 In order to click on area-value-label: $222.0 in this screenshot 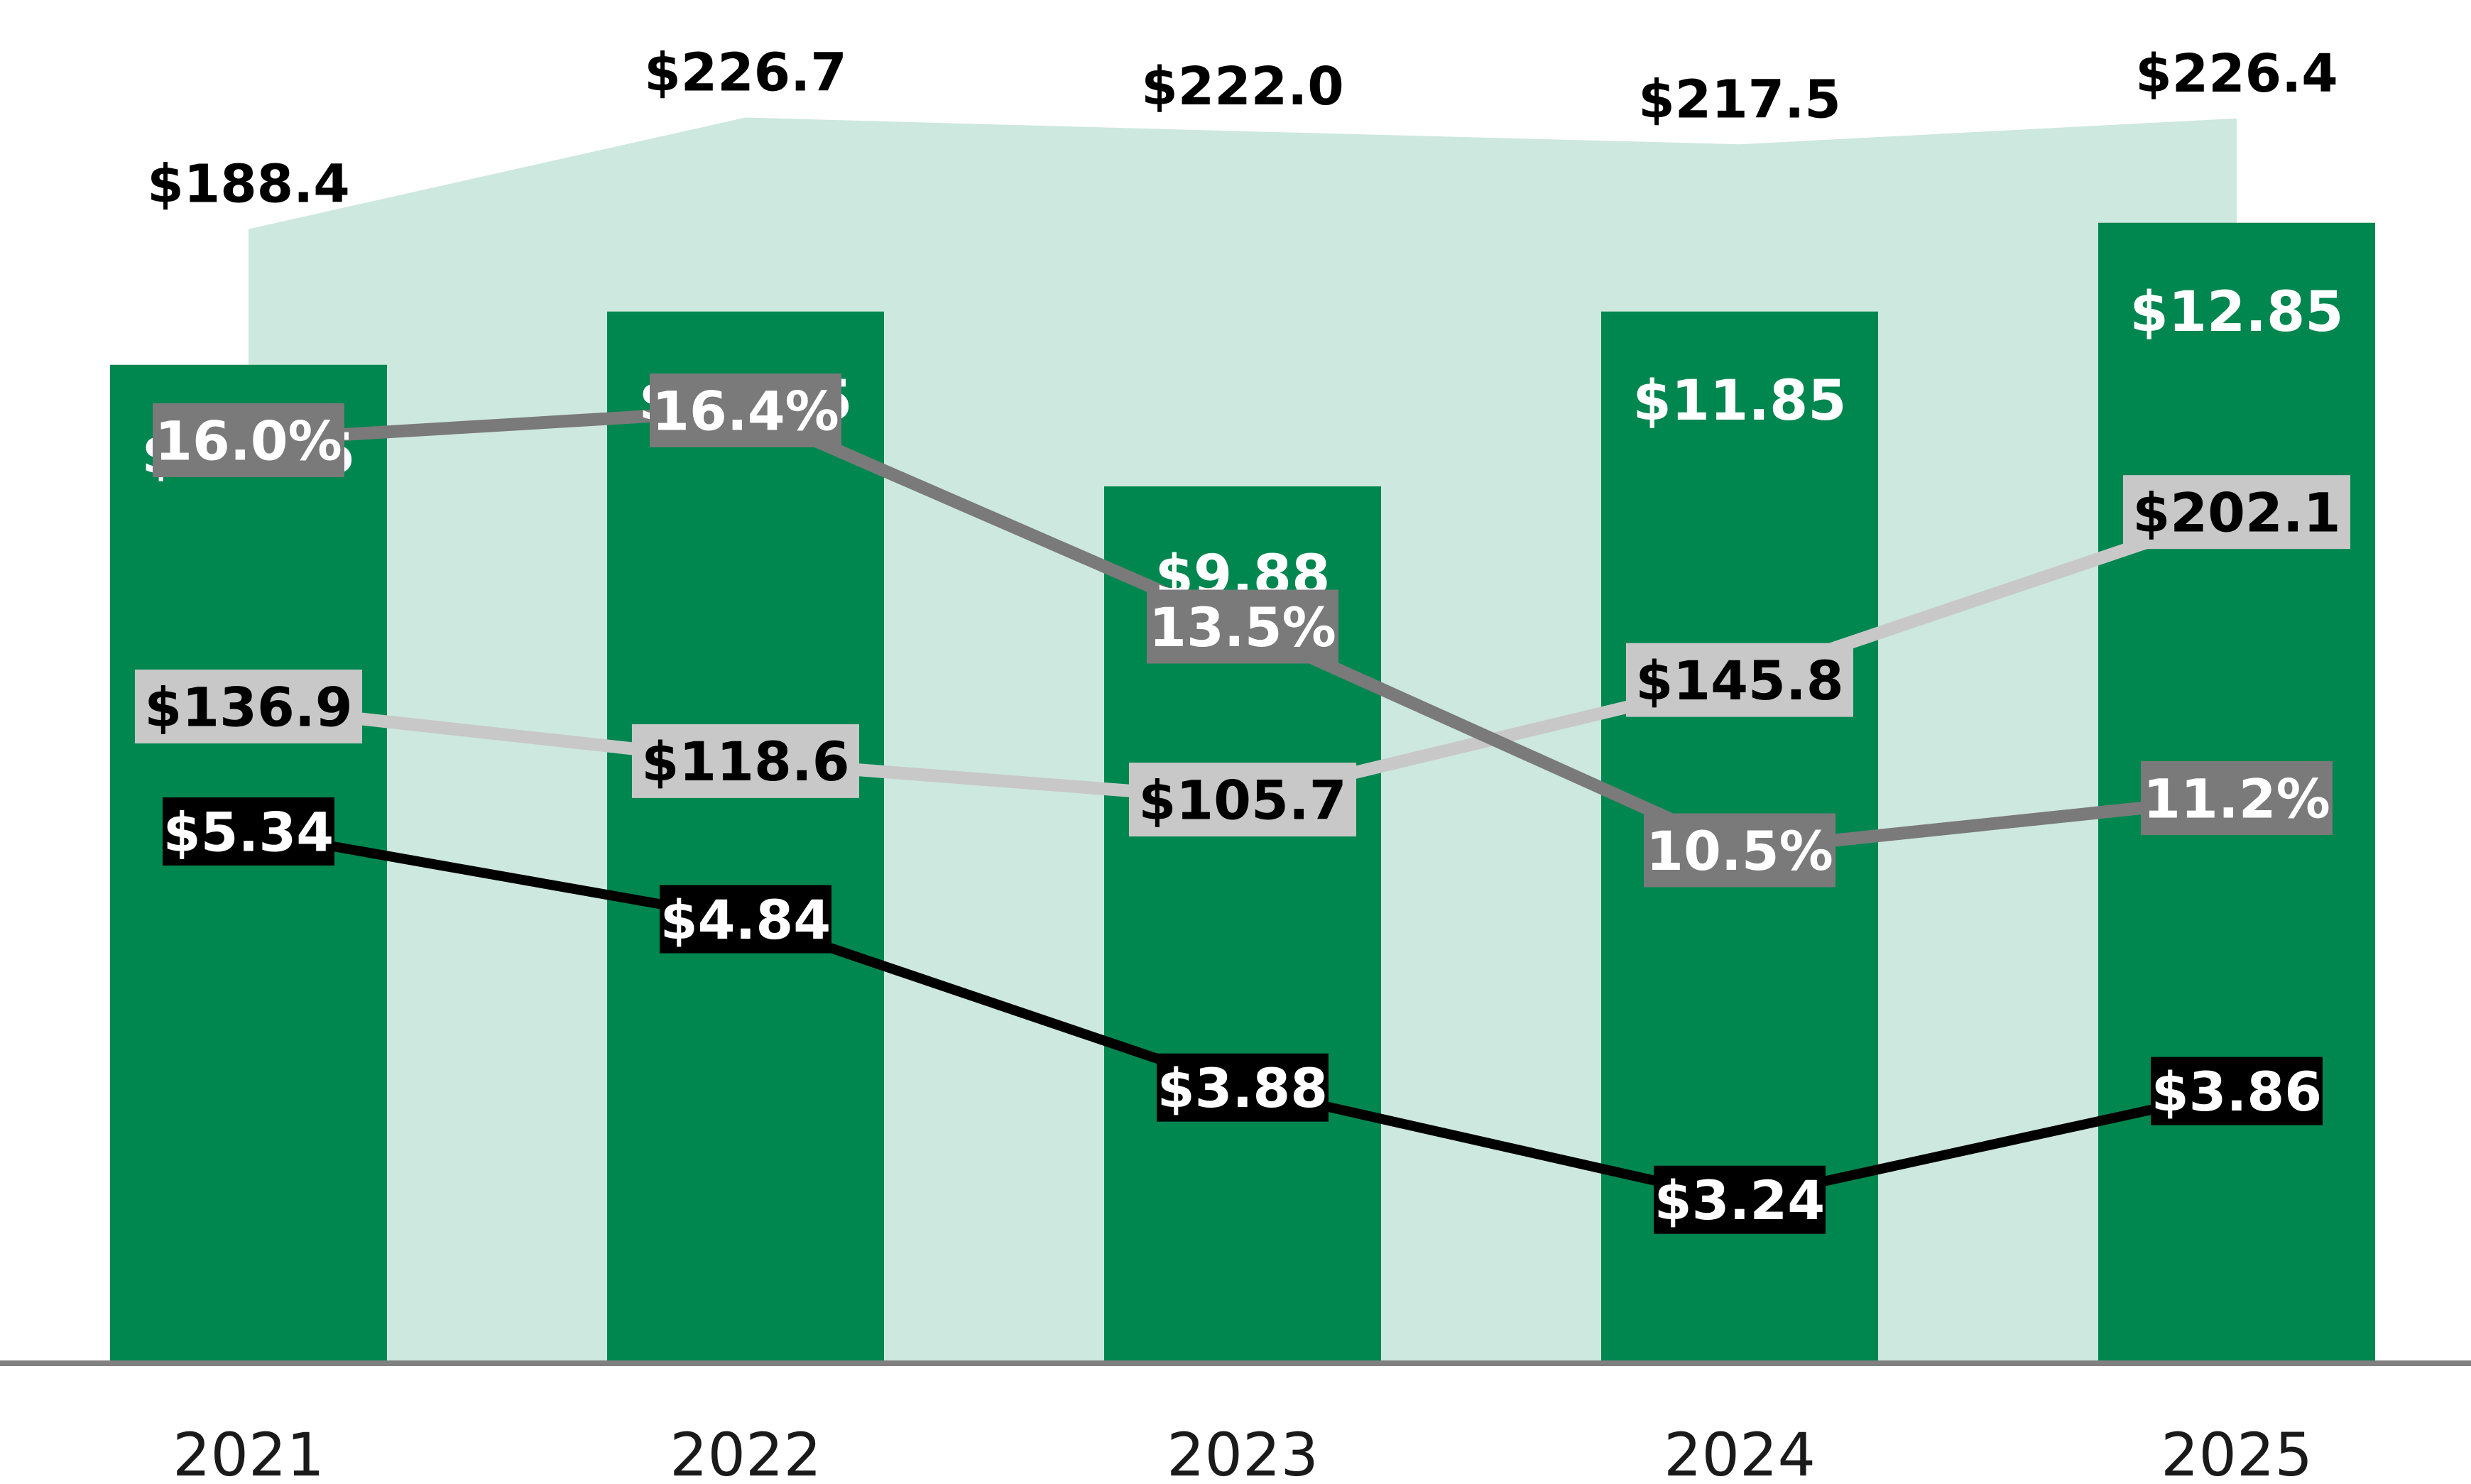, I will do `click(1242, 86)`.